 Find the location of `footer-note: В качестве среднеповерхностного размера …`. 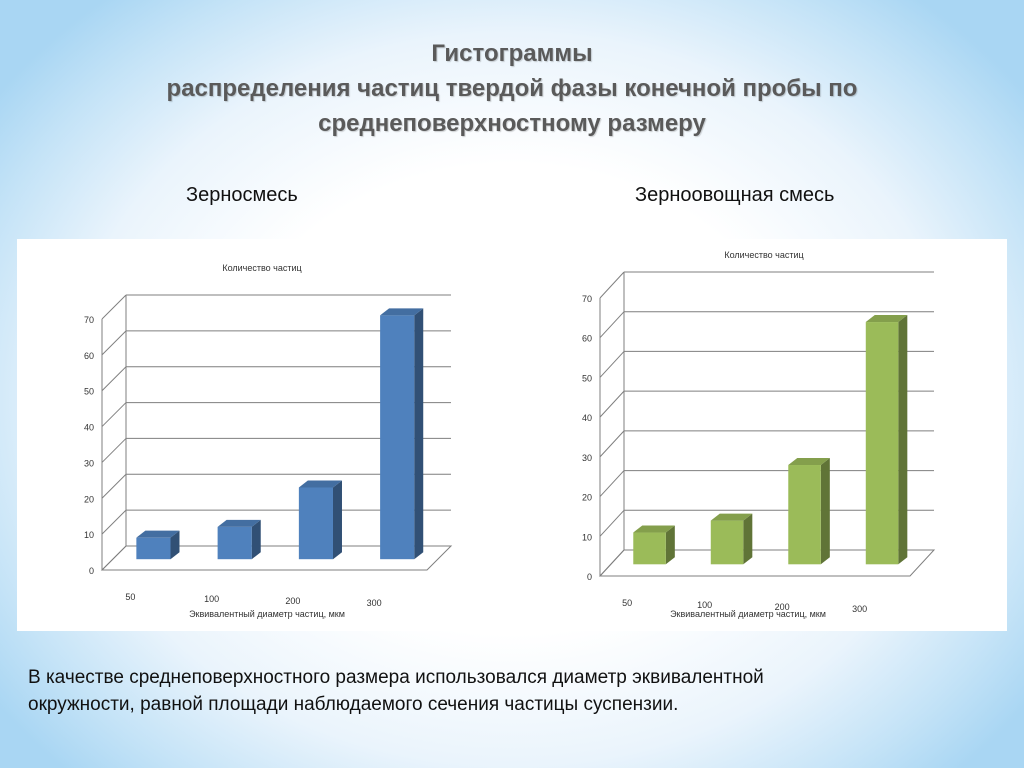

footer-note: В качестве среднеповерхностного размера … is located at coordinates (508, 691).